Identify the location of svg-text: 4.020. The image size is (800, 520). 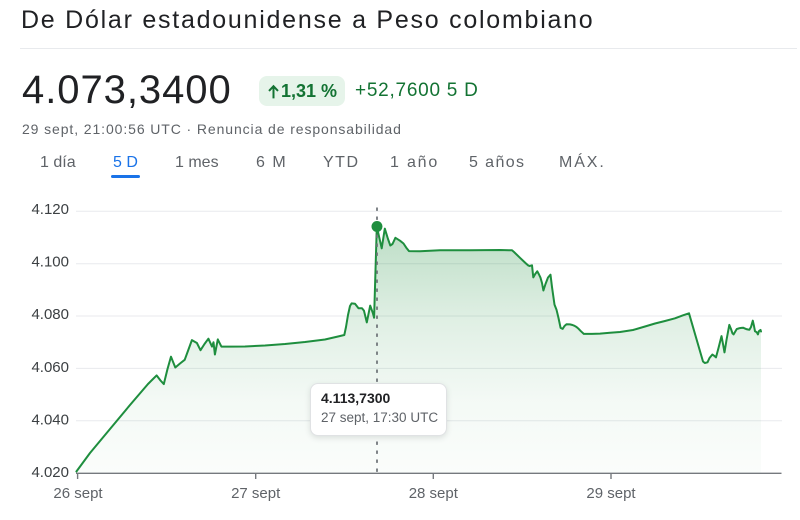
(50, 472).